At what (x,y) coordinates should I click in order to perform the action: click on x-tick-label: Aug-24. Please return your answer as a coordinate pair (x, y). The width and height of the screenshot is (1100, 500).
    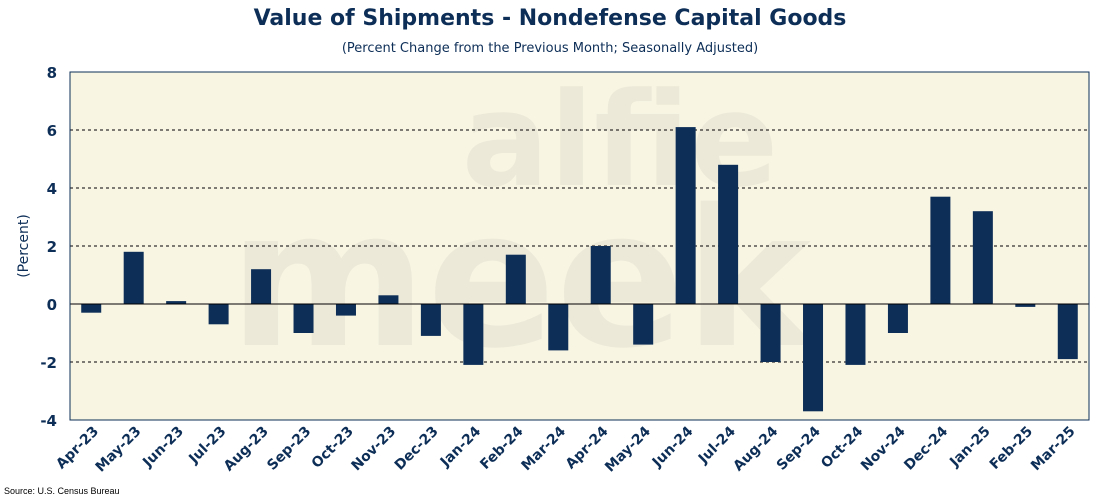
    Looking at the image, I should click on (755, 448).